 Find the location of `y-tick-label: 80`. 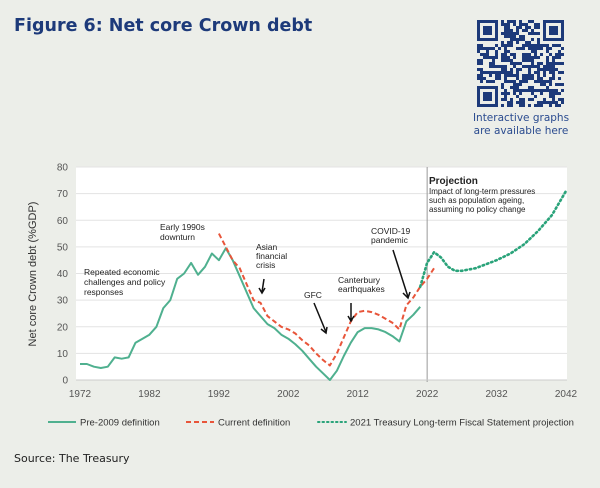

y-tick-label: 80 is located at coordinates (63, 168).